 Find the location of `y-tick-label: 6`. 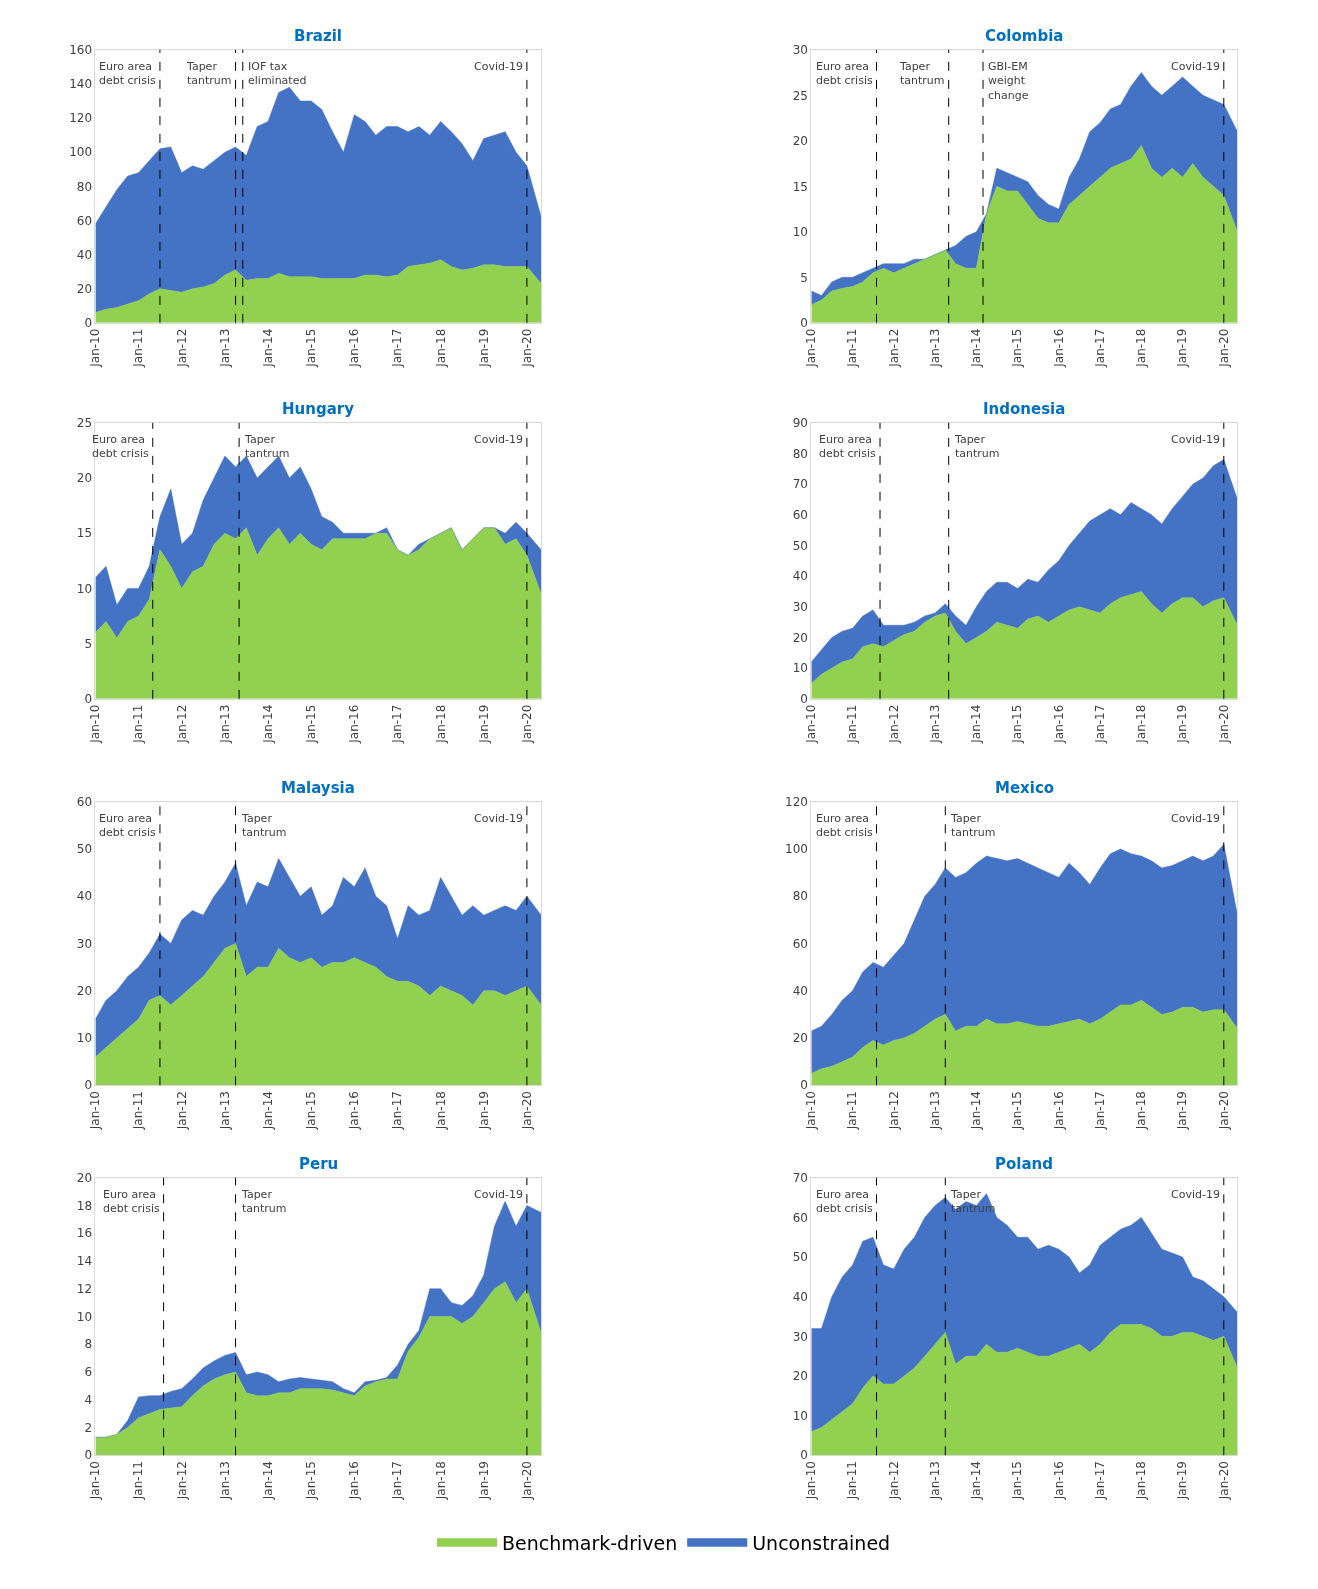

y-tick-label: 6 is located at coordinates (88, 1372).